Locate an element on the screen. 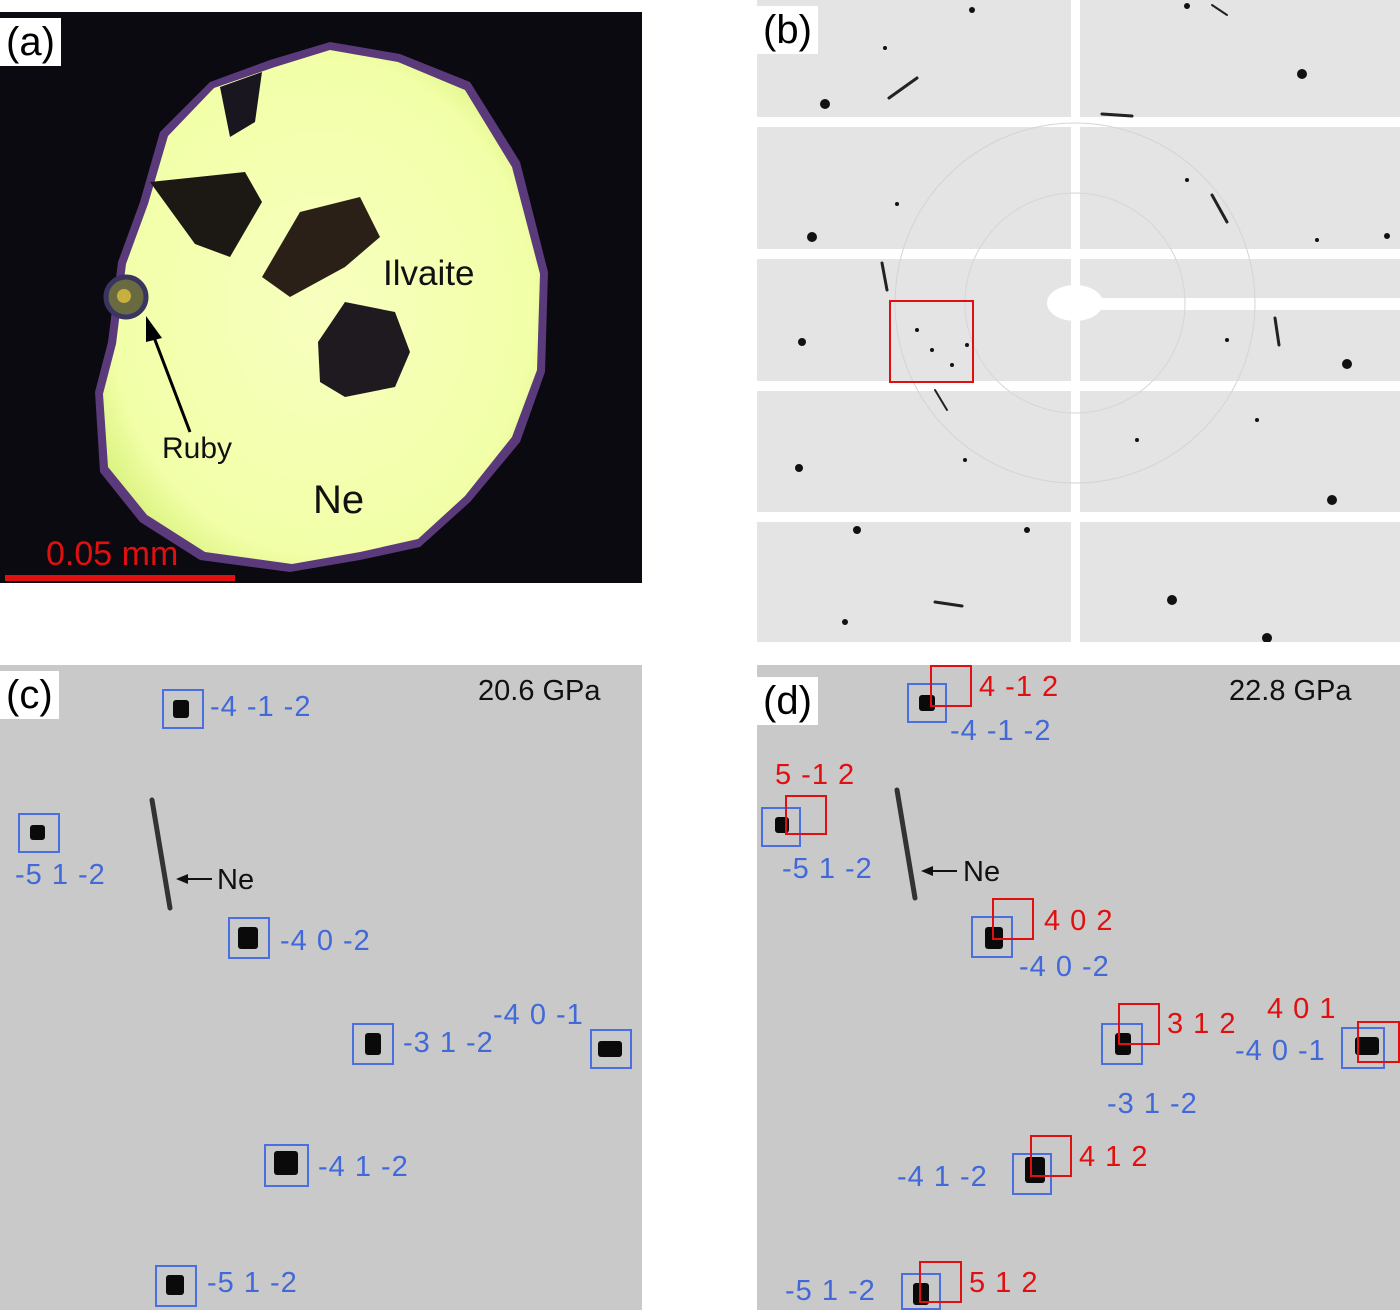 The height and width of the screenshot is (1315, 1400). reflection-label: 4 0 2 is located at coordinates (1079, 921).